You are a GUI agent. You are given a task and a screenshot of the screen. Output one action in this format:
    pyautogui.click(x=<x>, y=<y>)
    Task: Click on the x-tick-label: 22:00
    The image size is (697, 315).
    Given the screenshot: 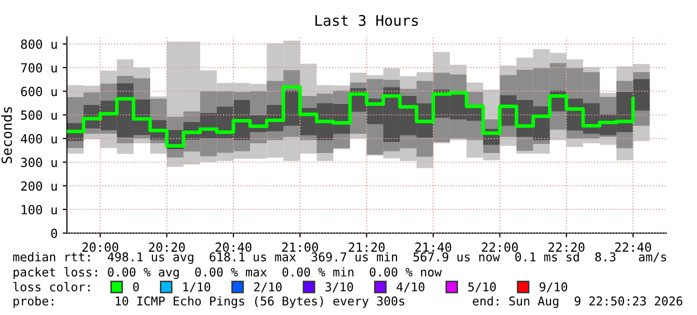 What is the action you would take?
    pyautogui.click(x=500, y=247)
    